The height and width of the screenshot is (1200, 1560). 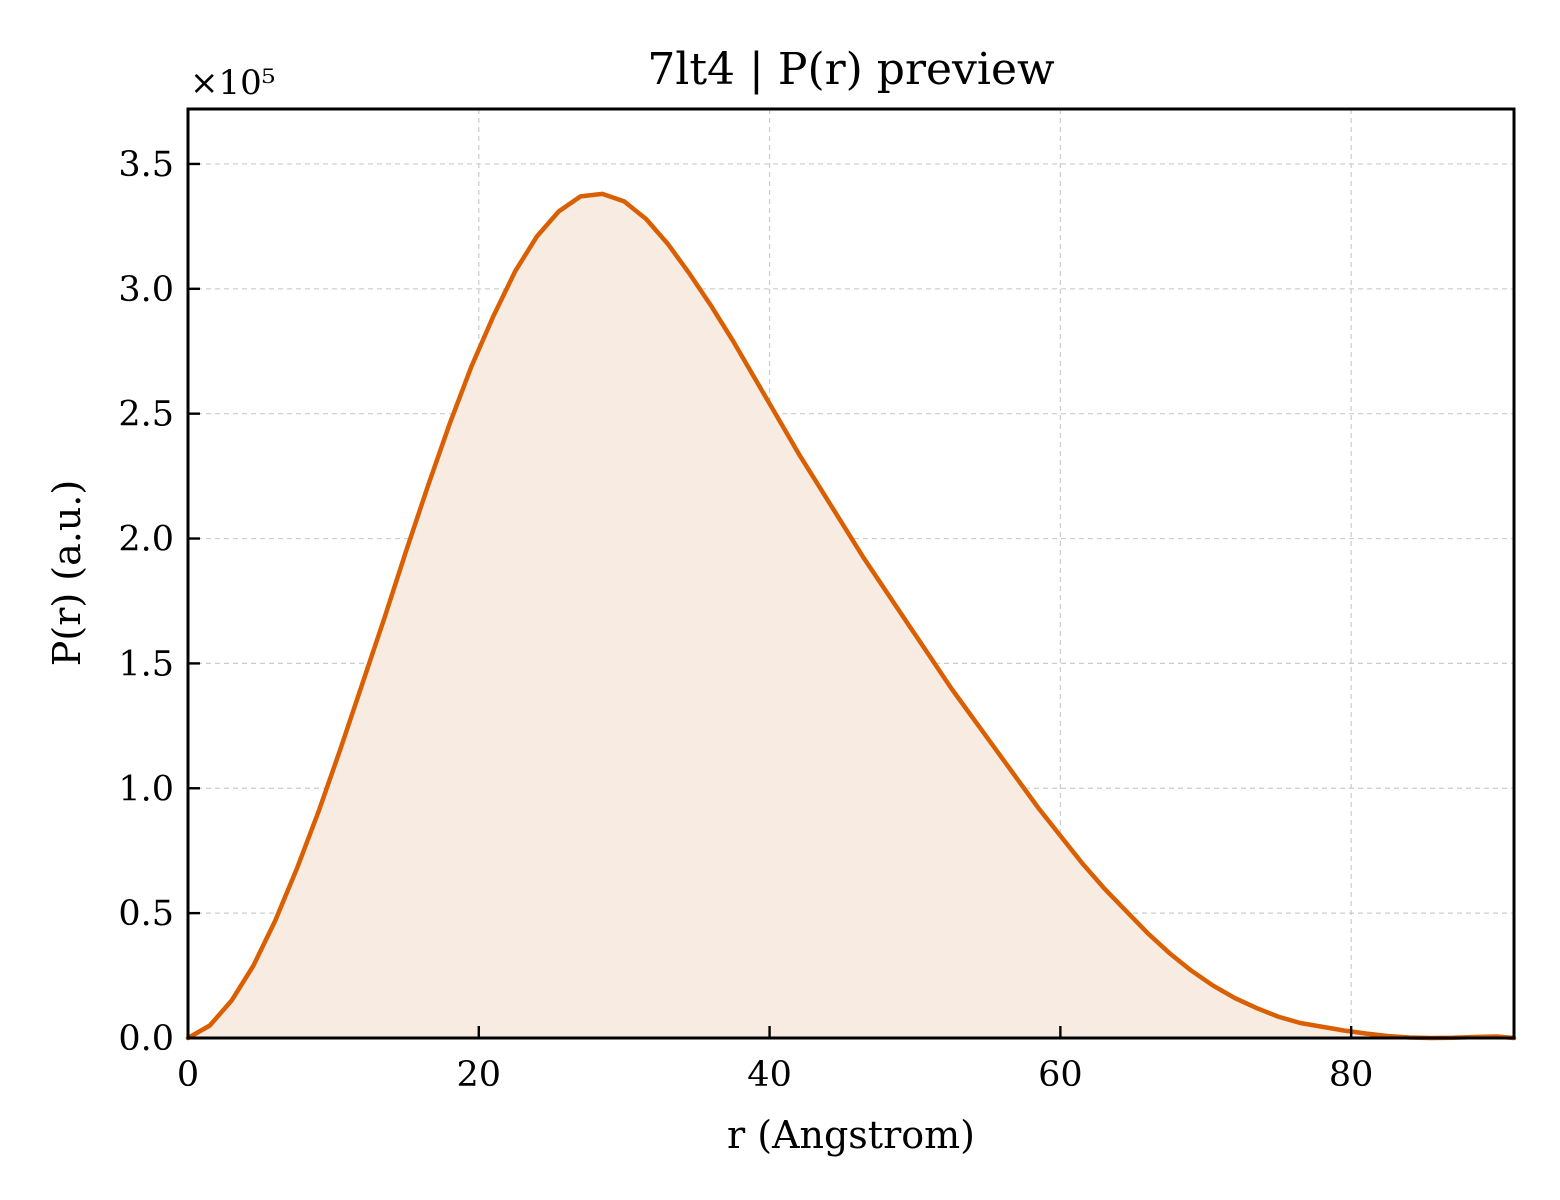 What do you see at coordinates (146, 540) in the screenshot?
I see `y-tick-label-4: 2.0` at bounding box center [146, 540].